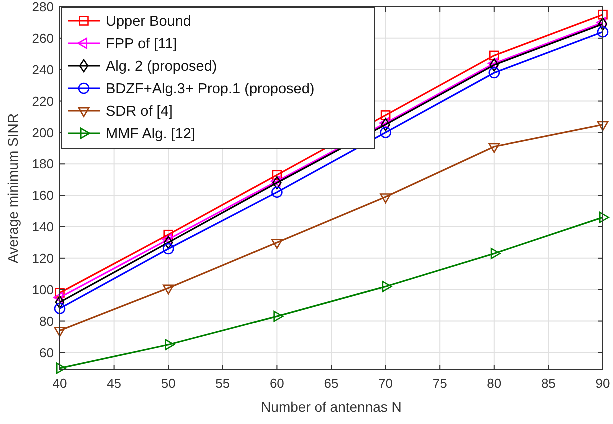  I want to click on y-tick-label: 160, so click(43, 196).